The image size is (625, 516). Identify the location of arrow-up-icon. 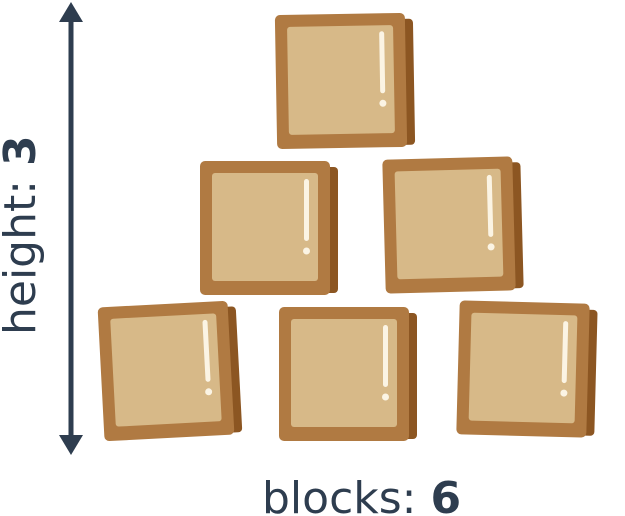
(71, 12).